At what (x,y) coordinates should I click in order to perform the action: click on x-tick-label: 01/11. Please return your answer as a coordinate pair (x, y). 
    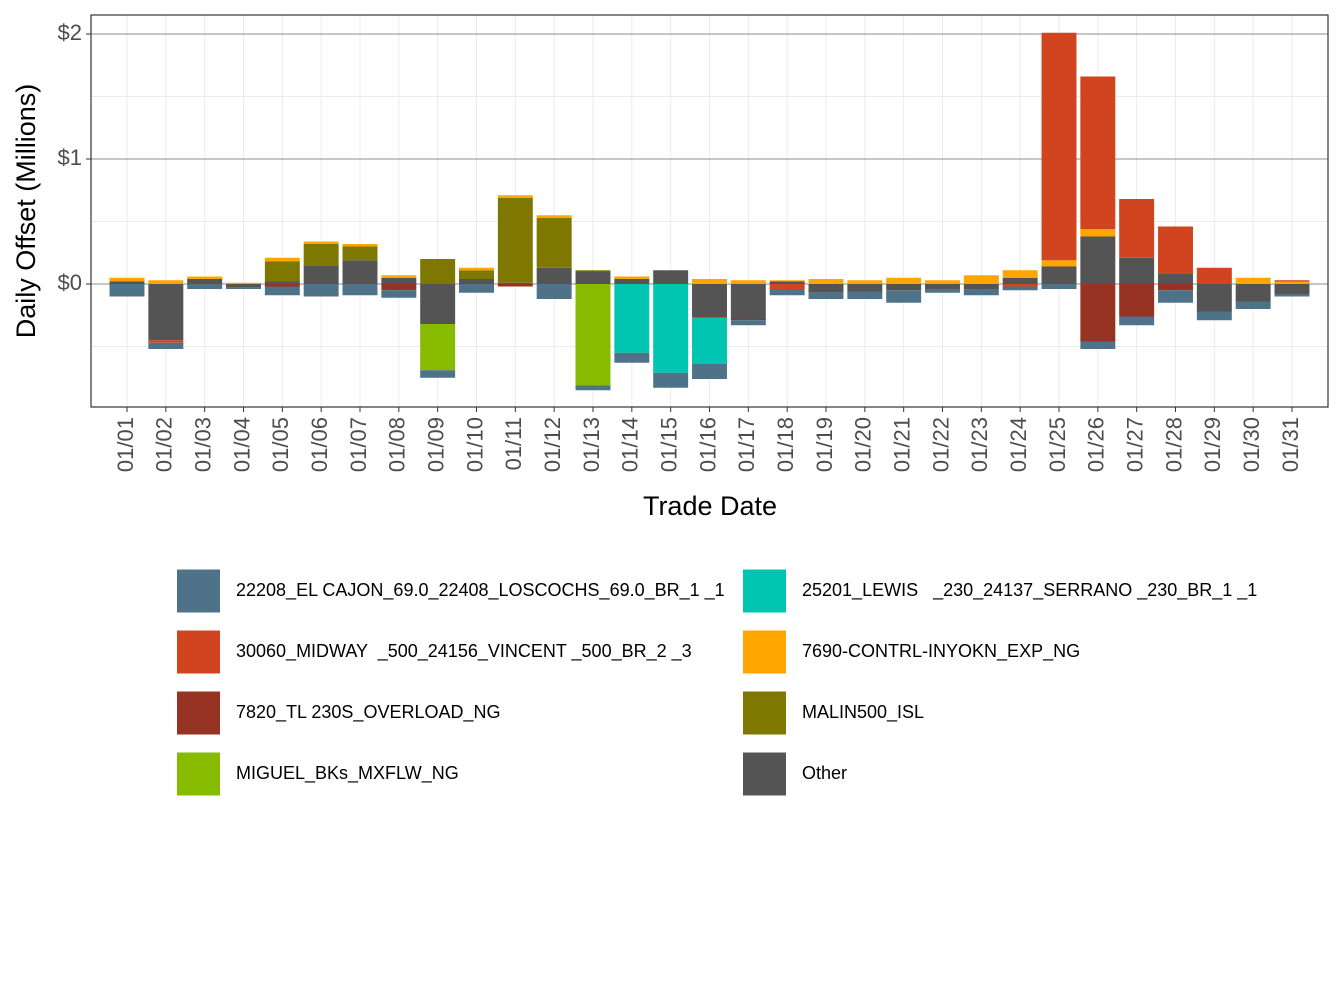
    Looking at the image, I should click on (513, 443).